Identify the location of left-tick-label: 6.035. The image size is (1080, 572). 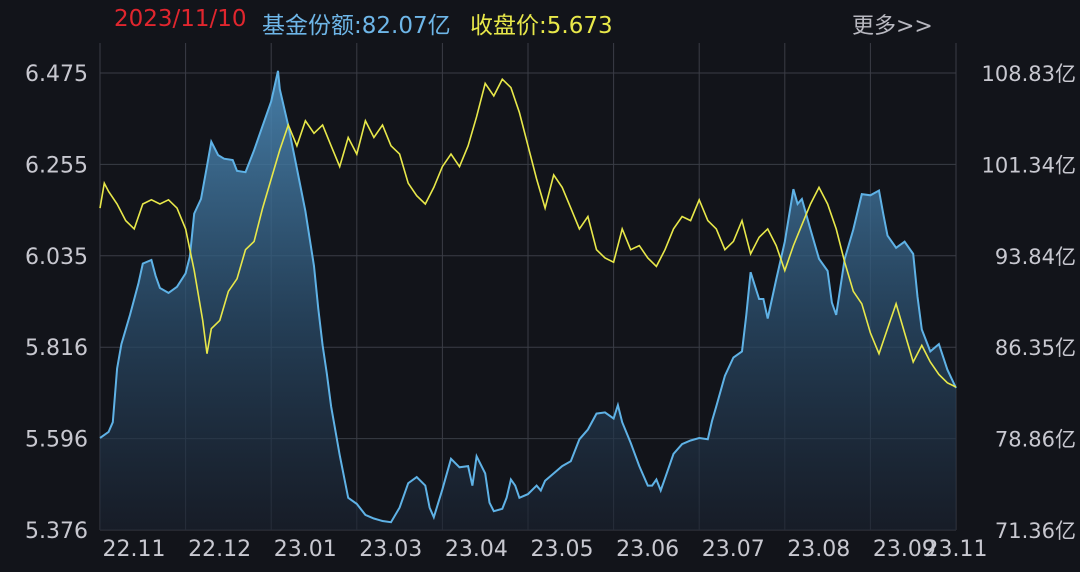
(56, 257).